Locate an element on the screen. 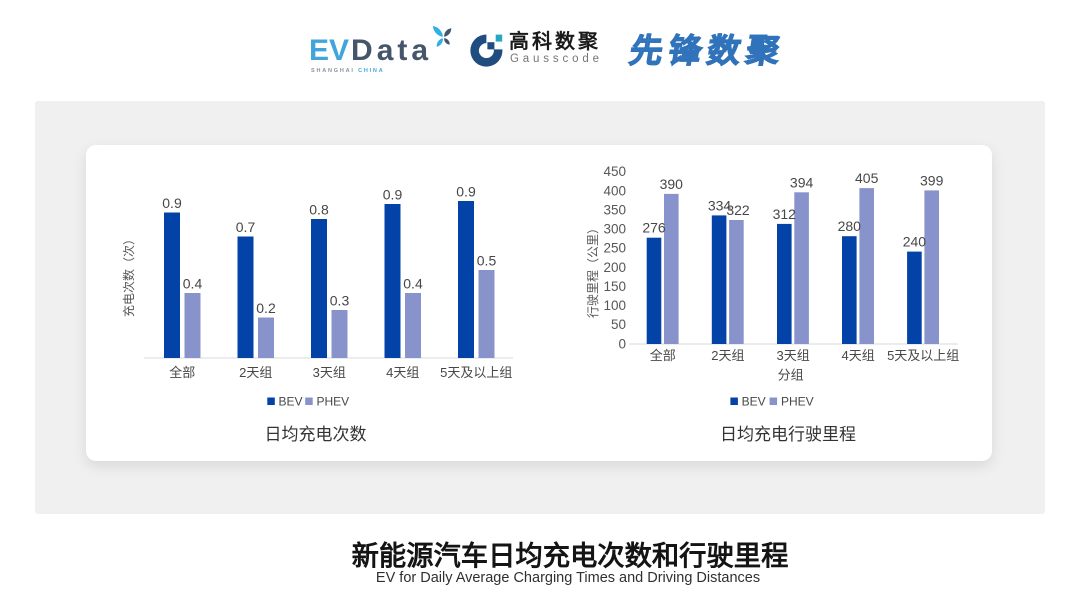  svg-text: 240 is located at coordinates (915, 242).